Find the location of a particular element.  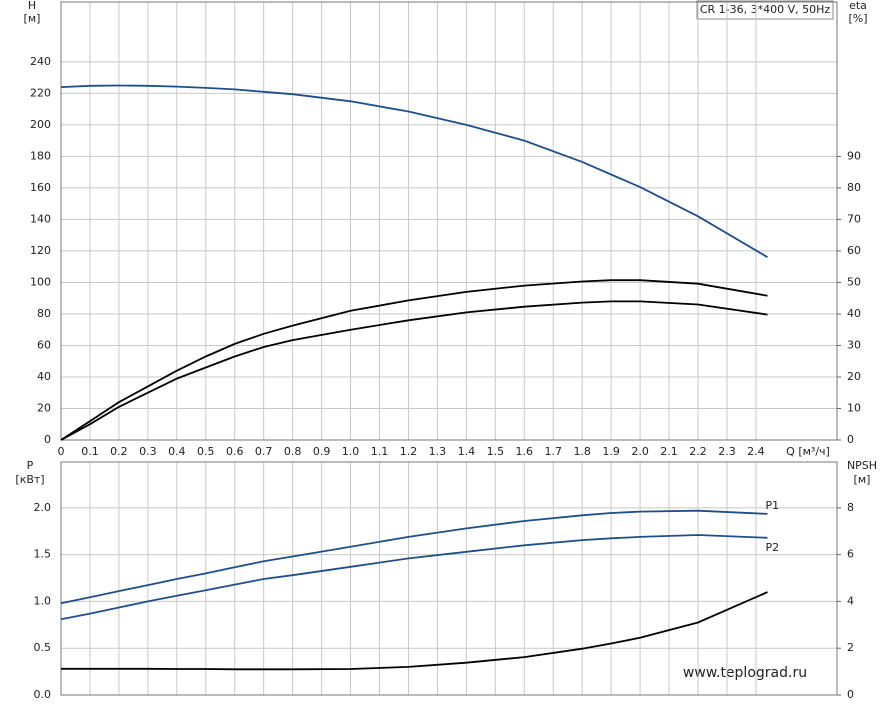

x-tick-label: 2.0 is located at coordinates (640, 451).